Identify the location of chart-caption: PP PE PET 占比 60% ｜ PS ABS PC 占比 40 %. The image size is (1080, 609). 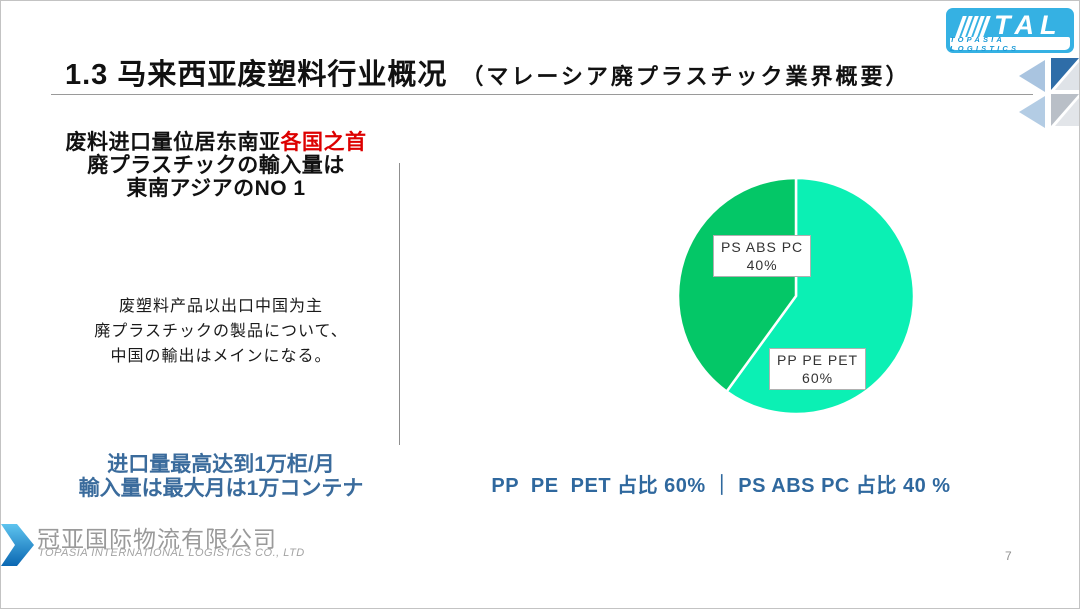
(721, 486).